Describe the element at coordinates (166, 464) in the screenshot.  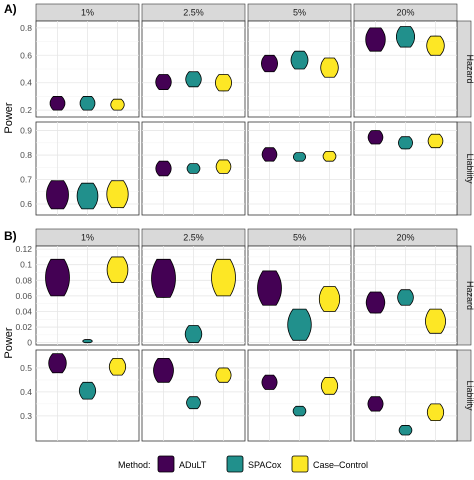
I see `legend-swatch-adult` at that location.